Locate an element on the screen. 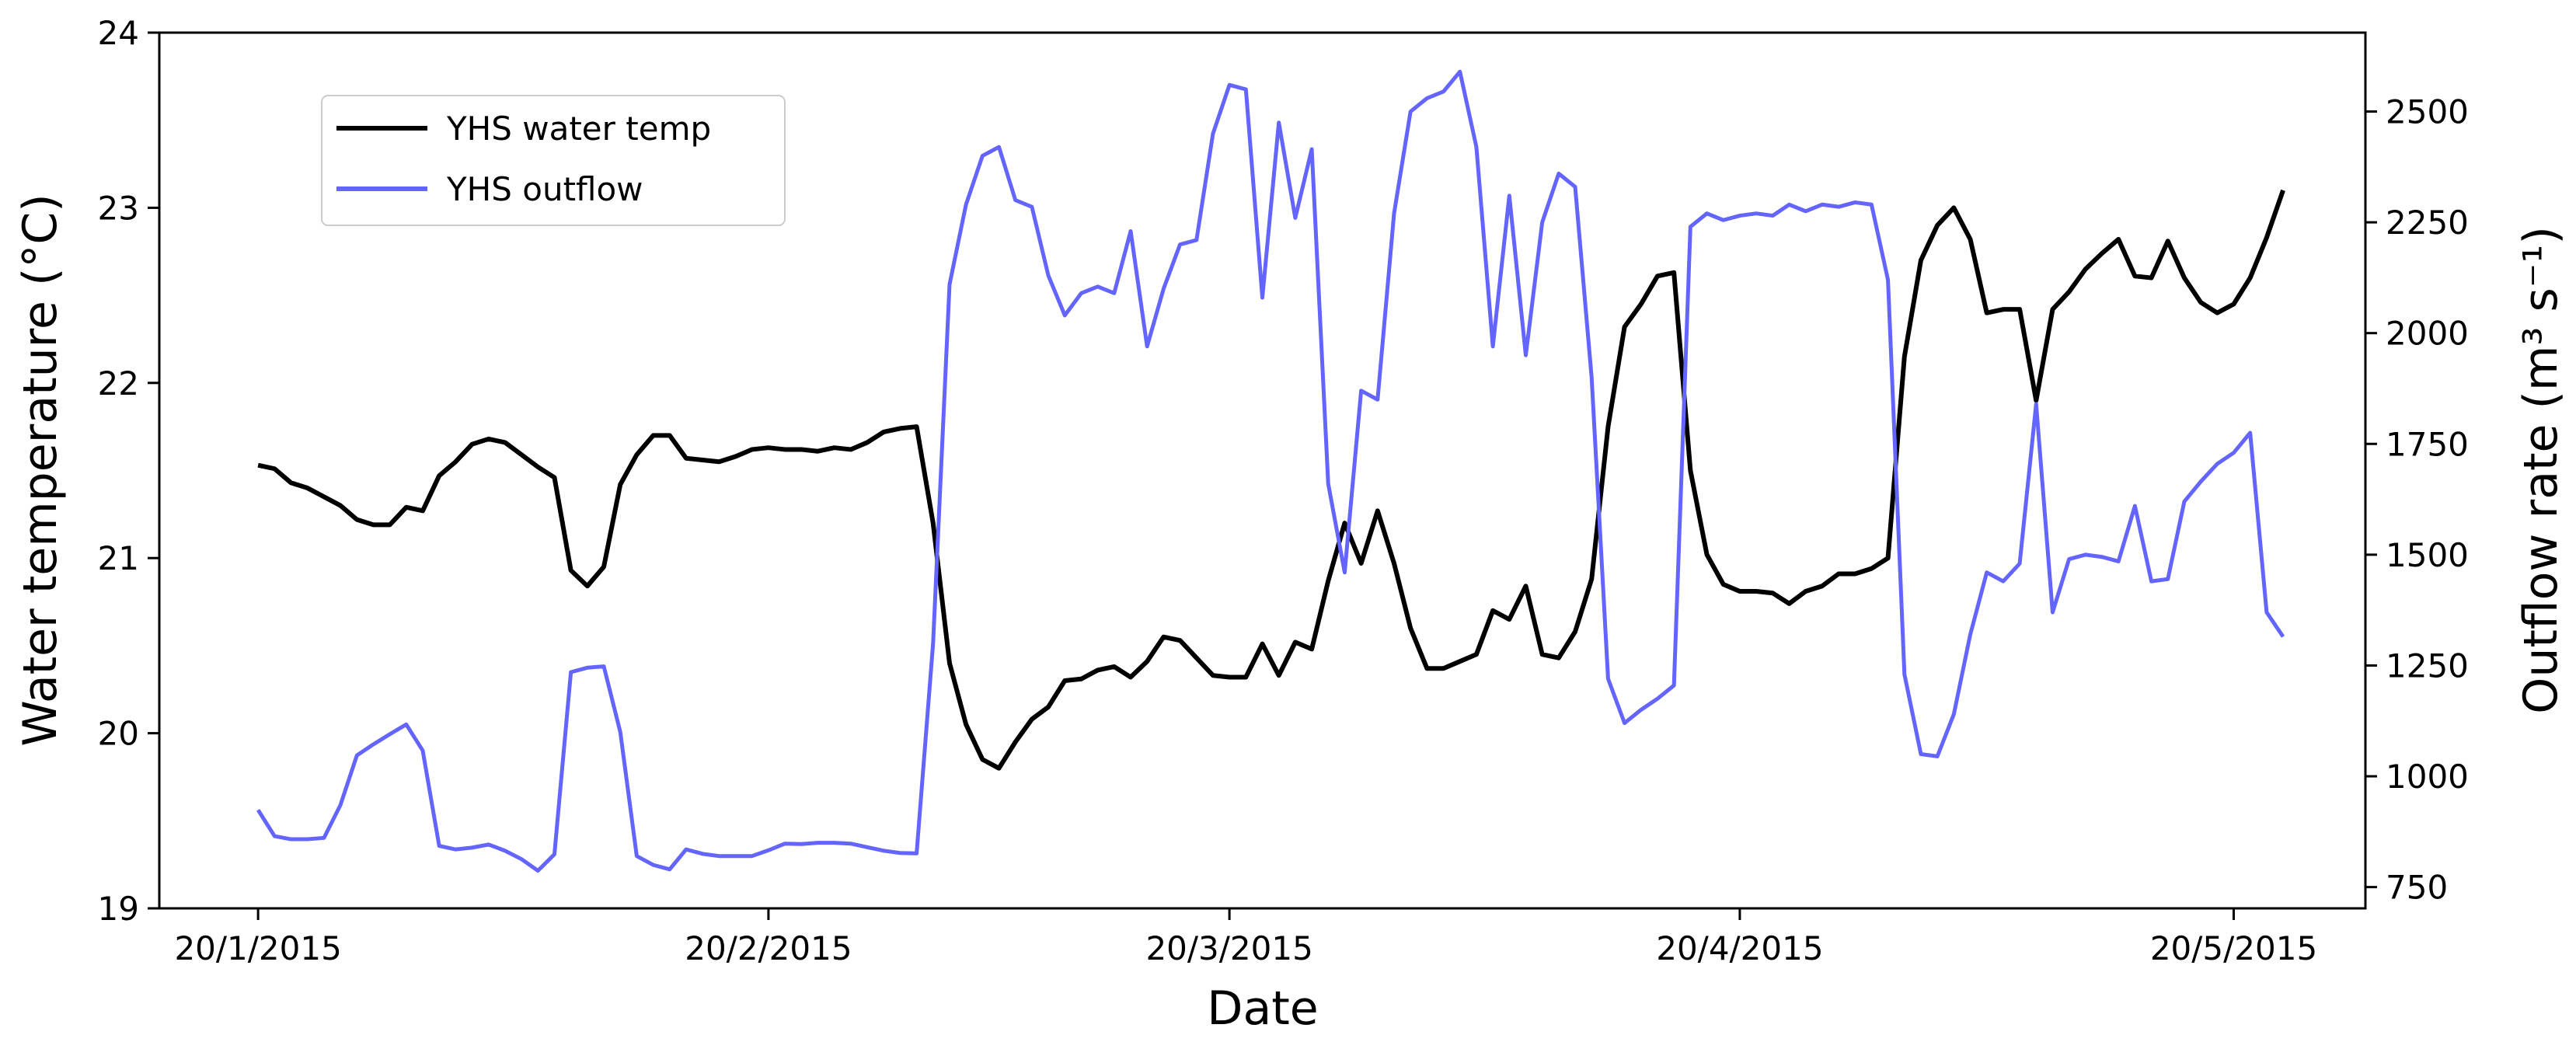  x-axis-label: Date is located at coordinates (1262, 1008).